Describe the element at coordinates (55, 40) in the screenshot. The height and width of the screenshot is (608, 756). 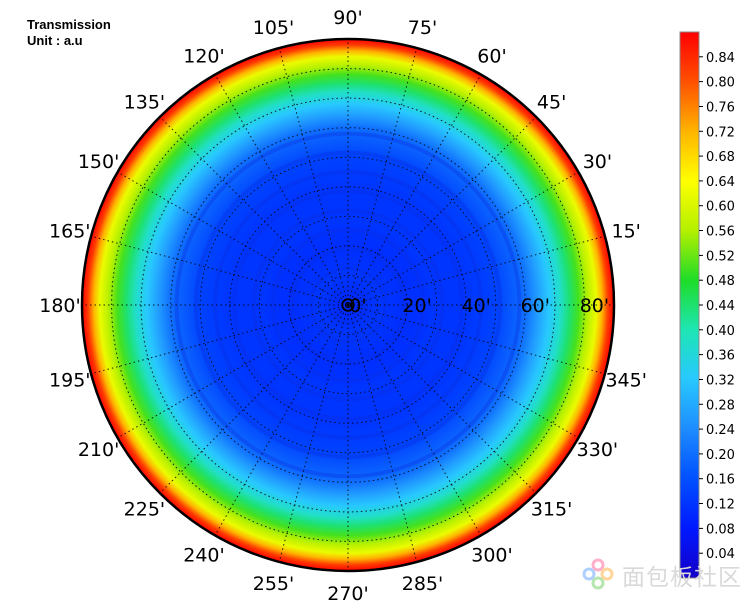
I see `chart-unit: Unit : a.u` at that location.